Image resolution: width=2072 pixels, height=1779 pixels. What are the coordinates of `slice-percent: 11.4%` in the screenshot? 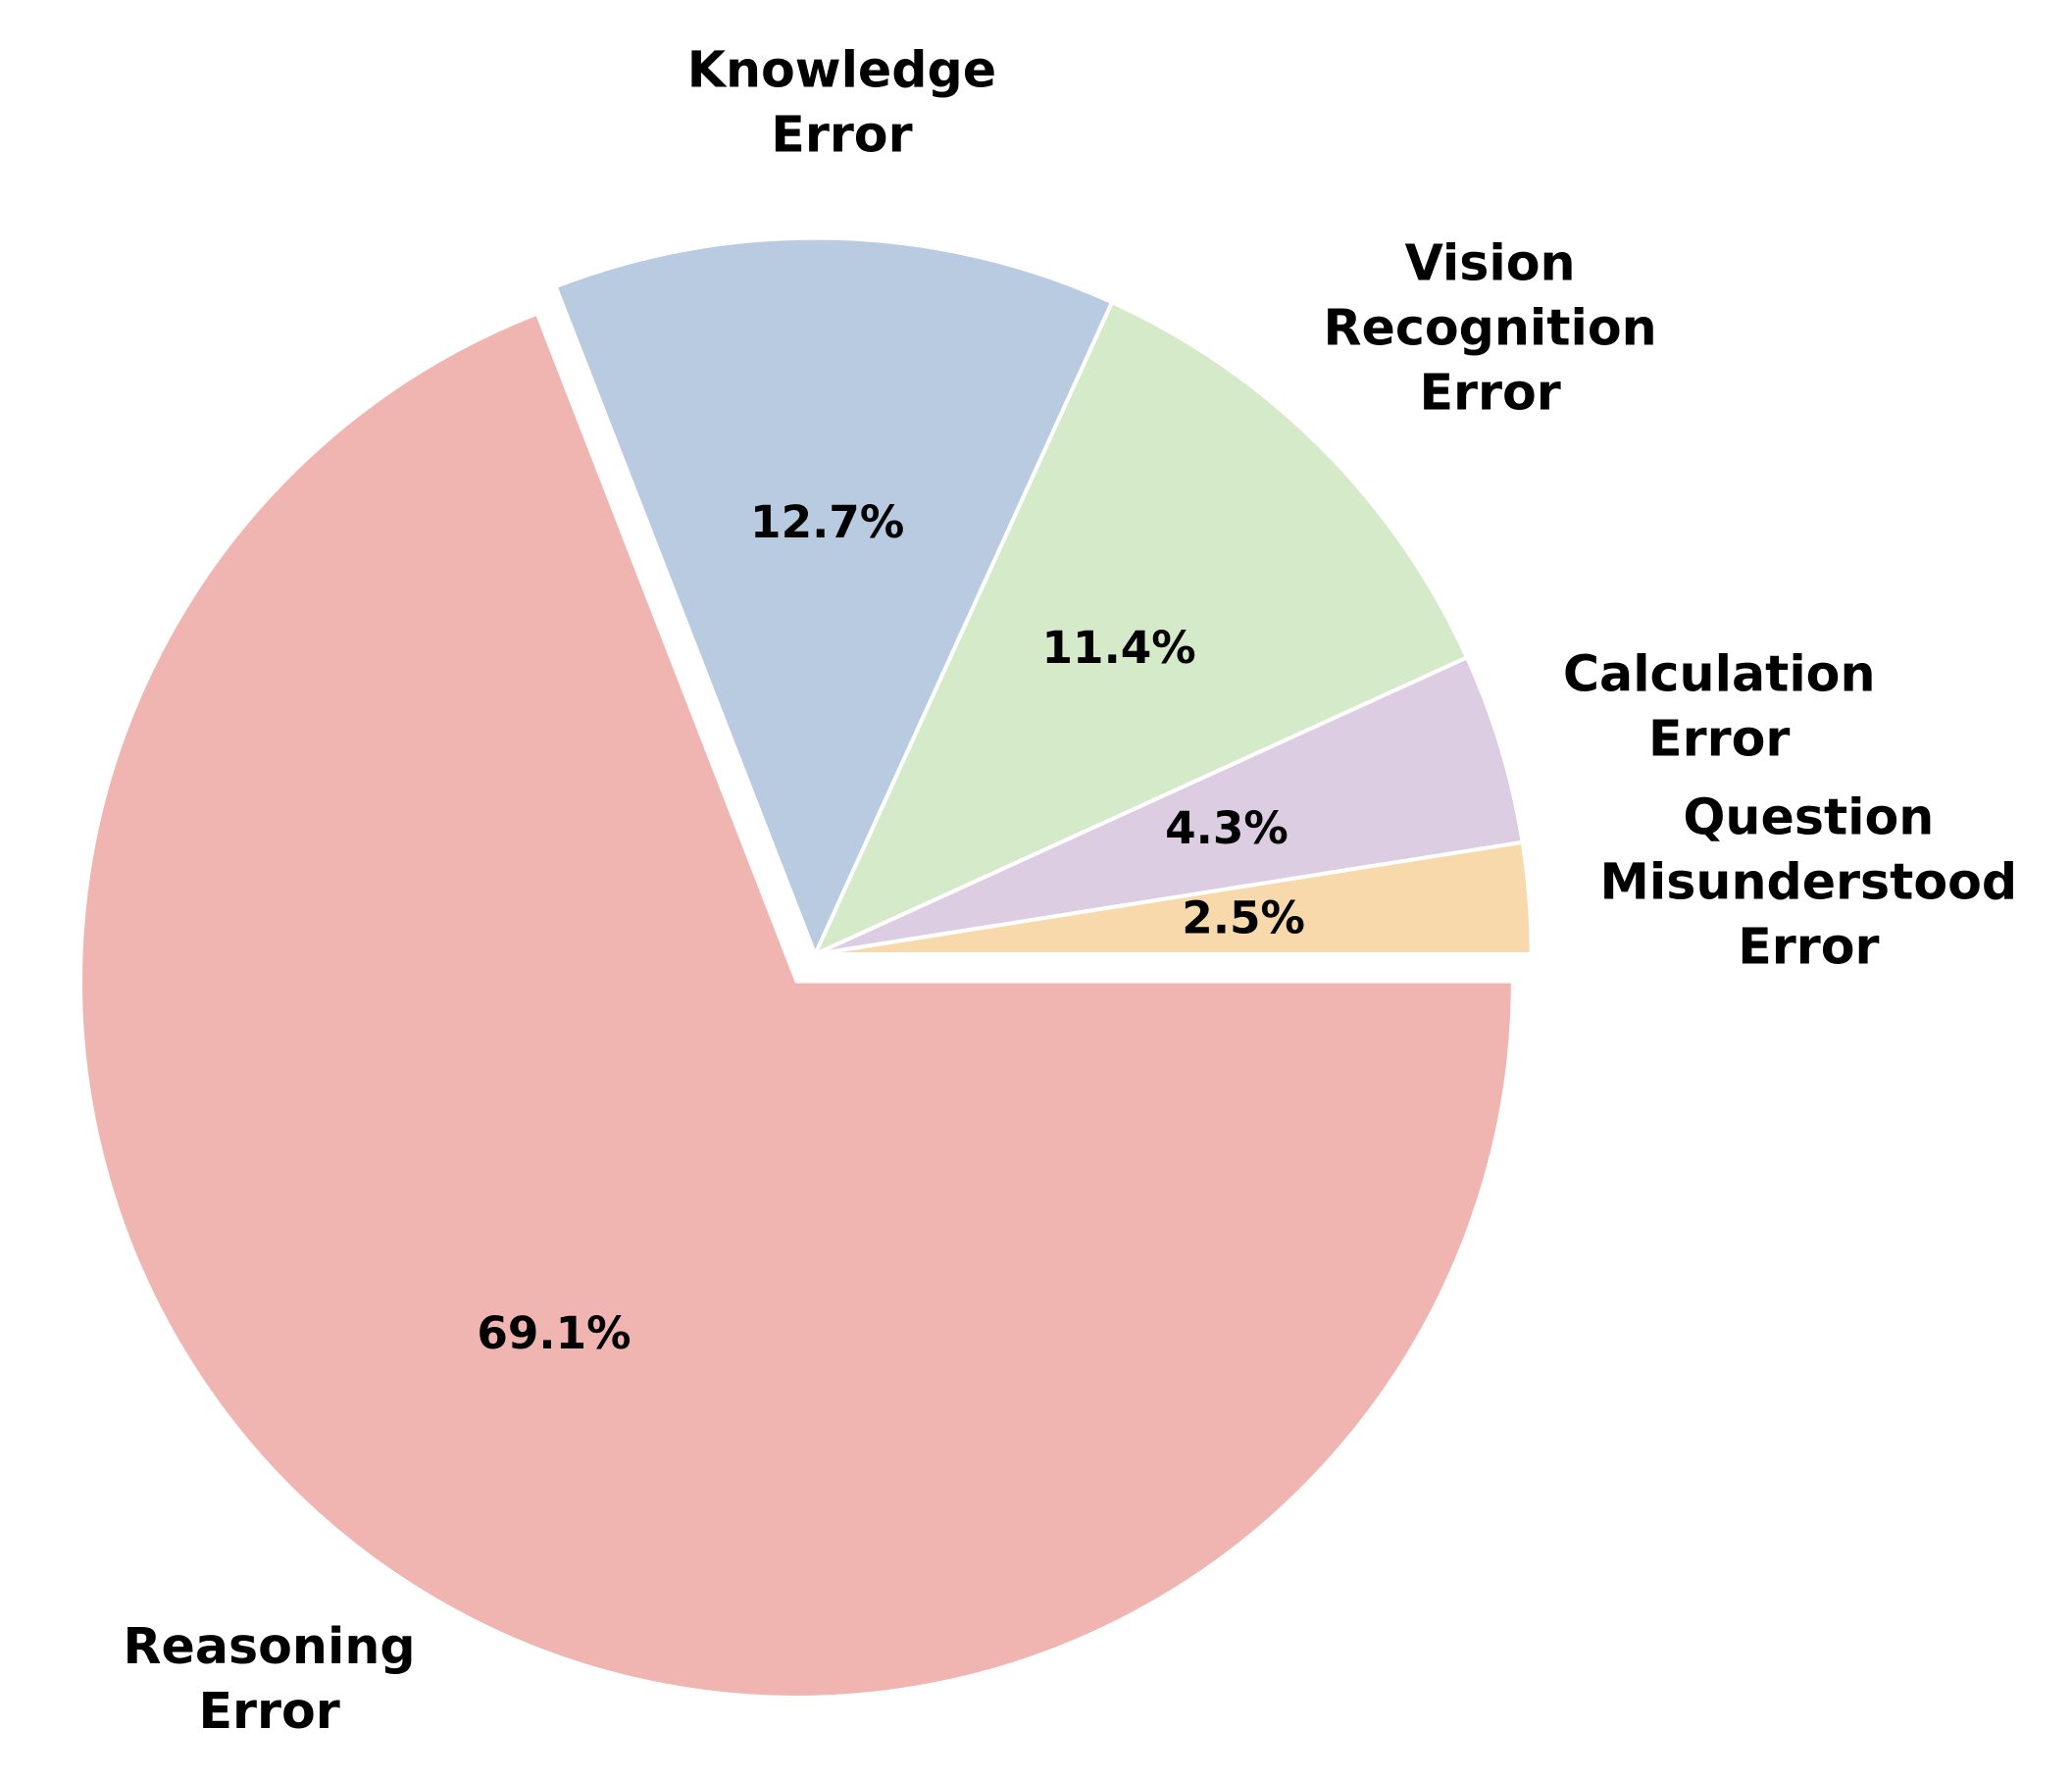 It's located at (1119, 648).